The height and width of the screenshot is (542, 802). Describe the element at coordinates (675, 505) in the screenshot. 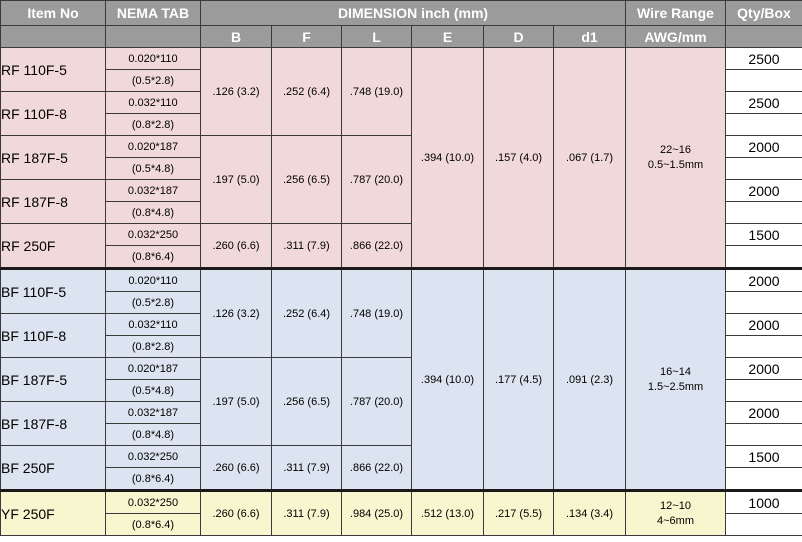

I see `wire-awg: 12~10` at that location.